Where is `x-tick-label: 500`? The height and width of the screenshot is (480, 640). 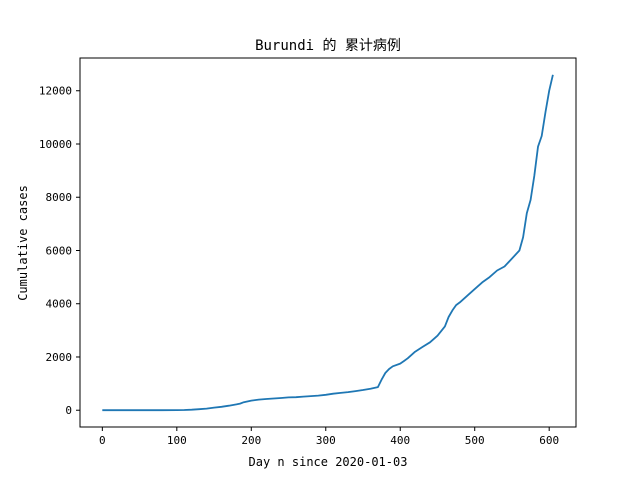 x-tick-label: 500 is located at coordinates (475, 440).